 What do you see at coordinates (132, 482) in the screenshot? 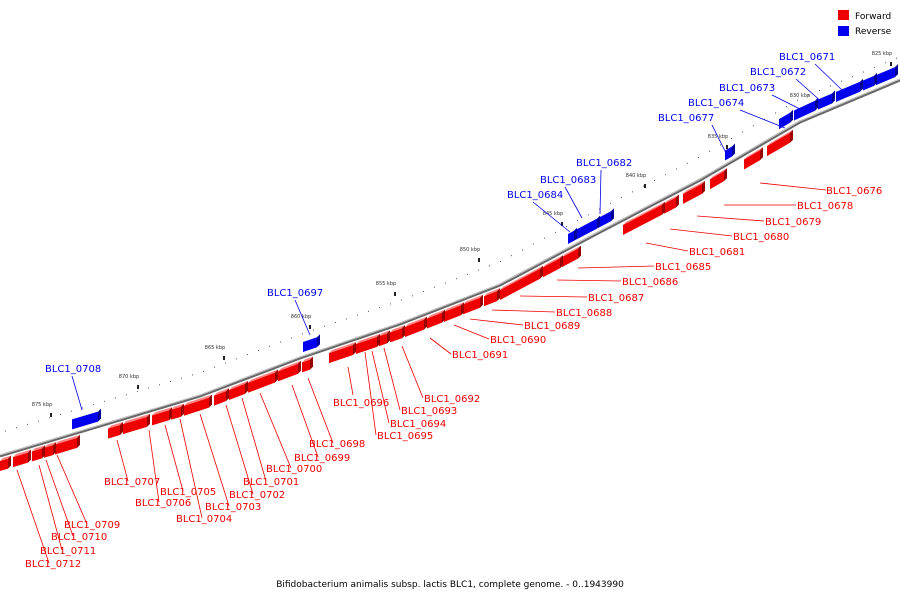
I see `gene-label: BLC1_0707` at bounding box center [132, 482].